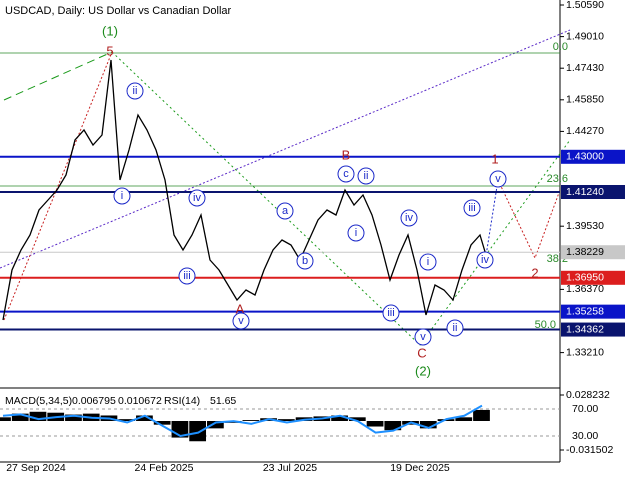  I want to click on indicator-label: MACD(5,34,5), so click(38, 401).